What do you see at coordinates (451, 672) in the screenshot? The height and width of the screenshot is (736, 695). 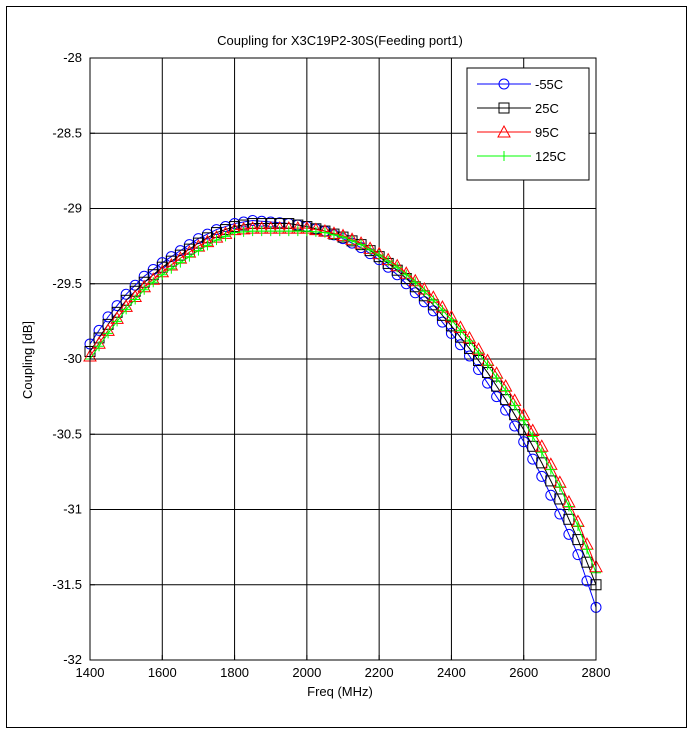 I see `x-tick-label: 2400` at bounding box center [451, 672].